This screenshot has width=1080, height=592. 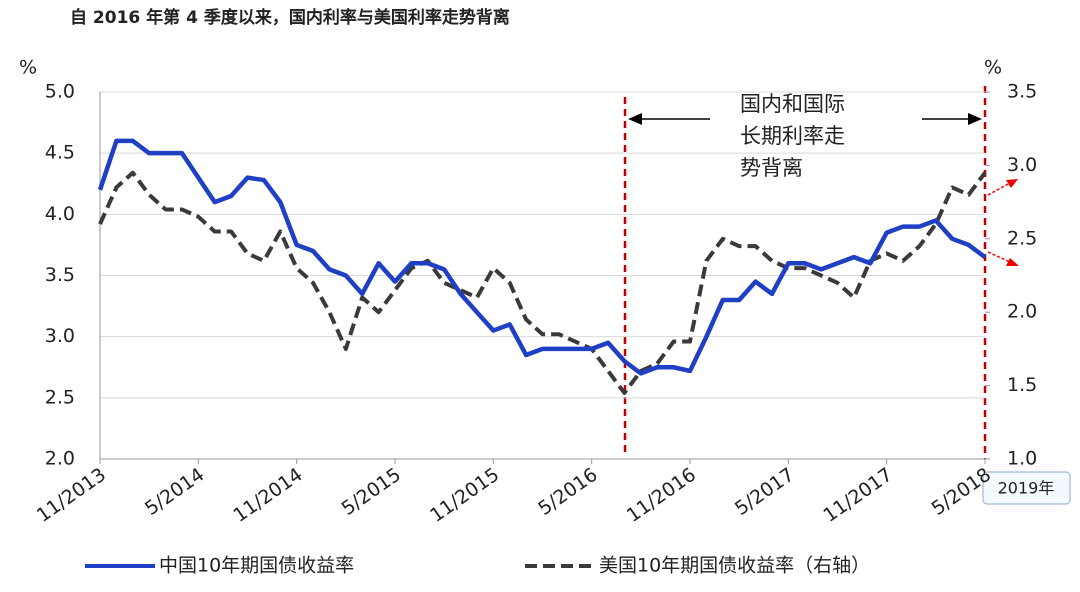 What do you see at coordinates (1022, 459) in the screenshot?
I see `y2-tick-label: 1.0` at bounding box center [1022, 459].